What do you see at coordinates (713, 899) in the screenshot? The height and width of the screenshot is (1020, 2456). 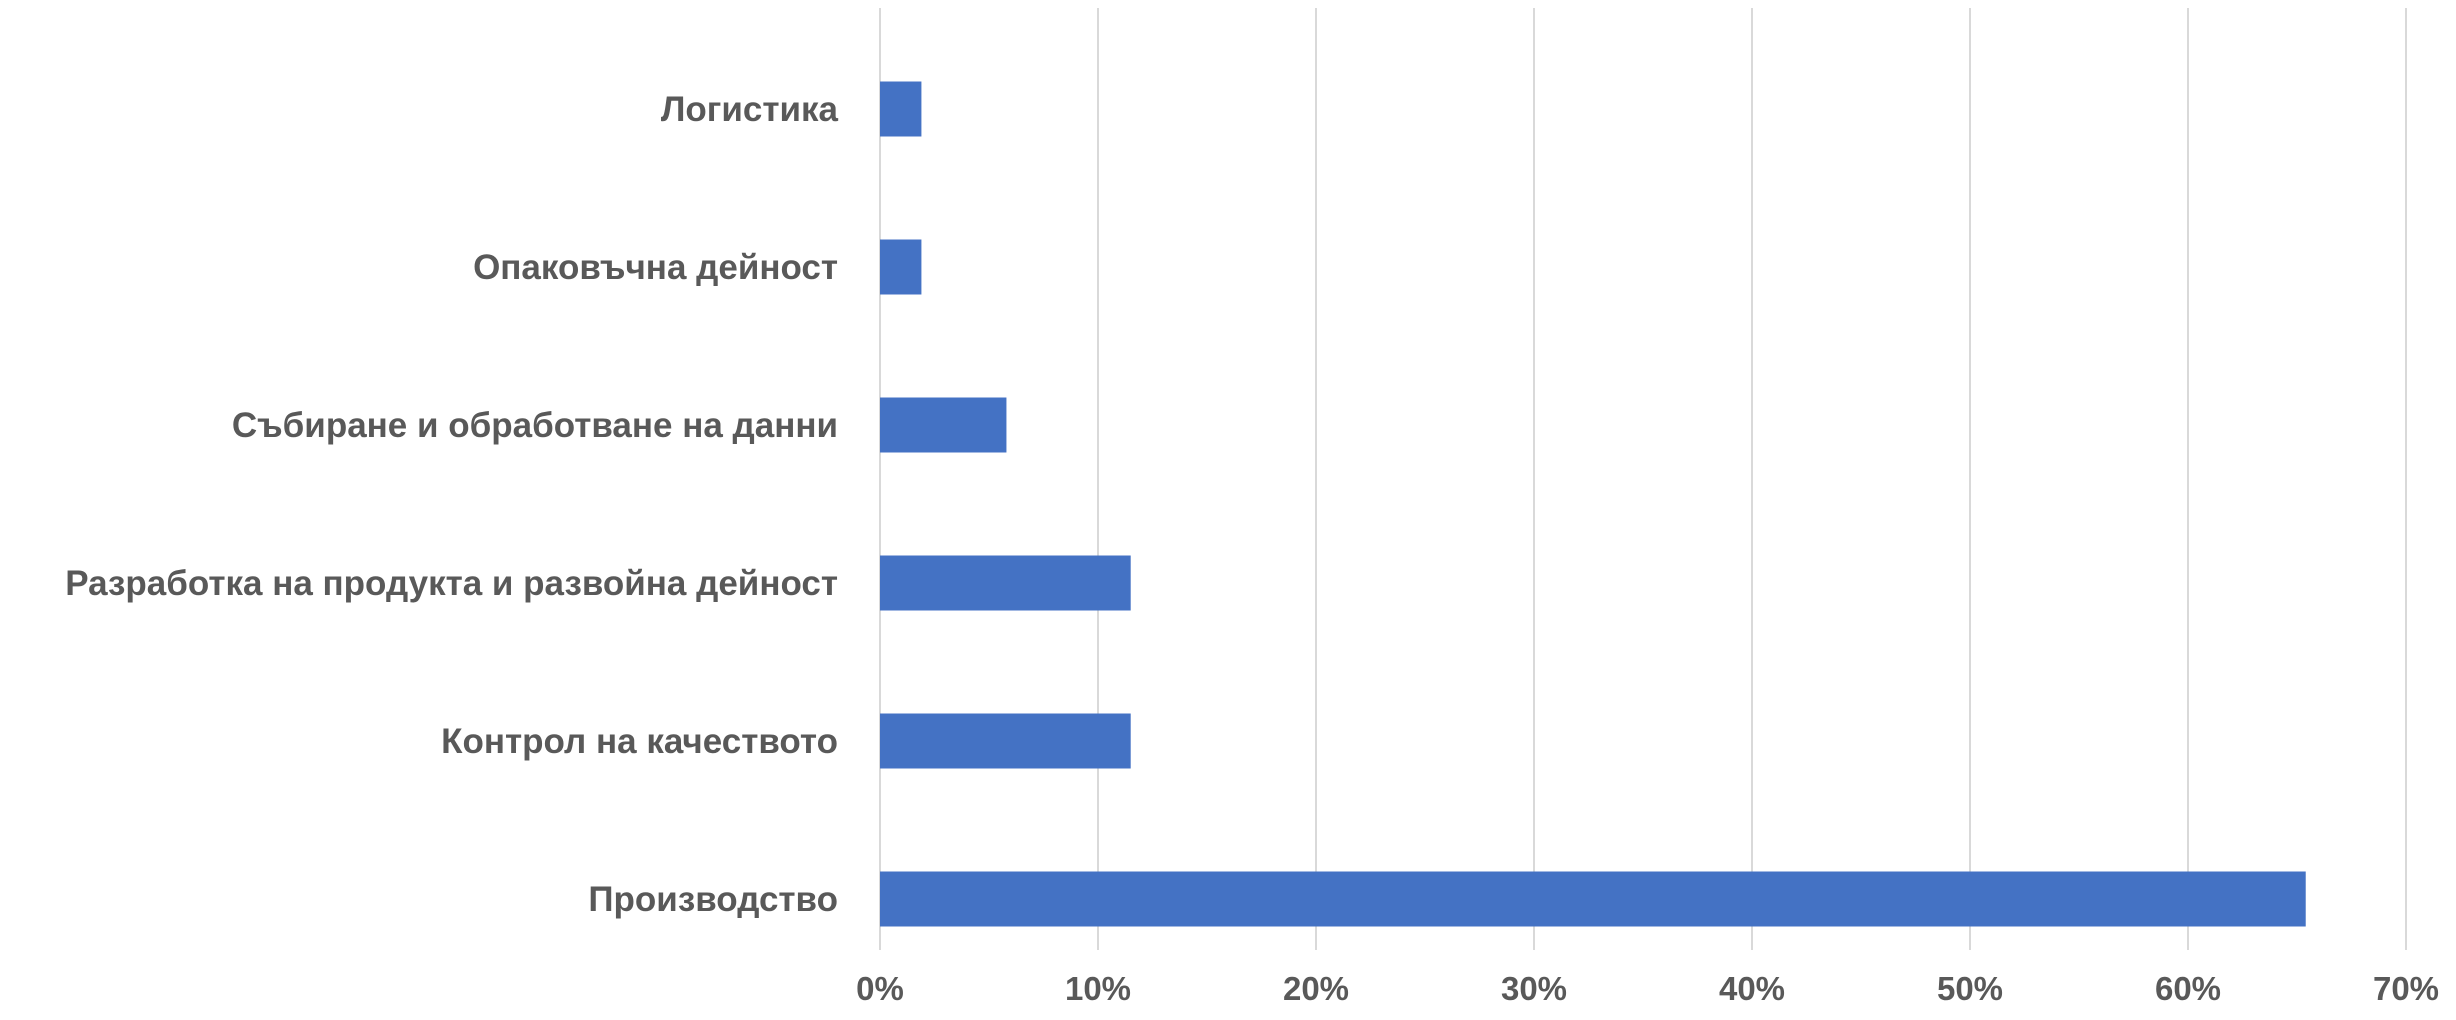 I see `category-label: Производство` at bounding box center [713, 899].